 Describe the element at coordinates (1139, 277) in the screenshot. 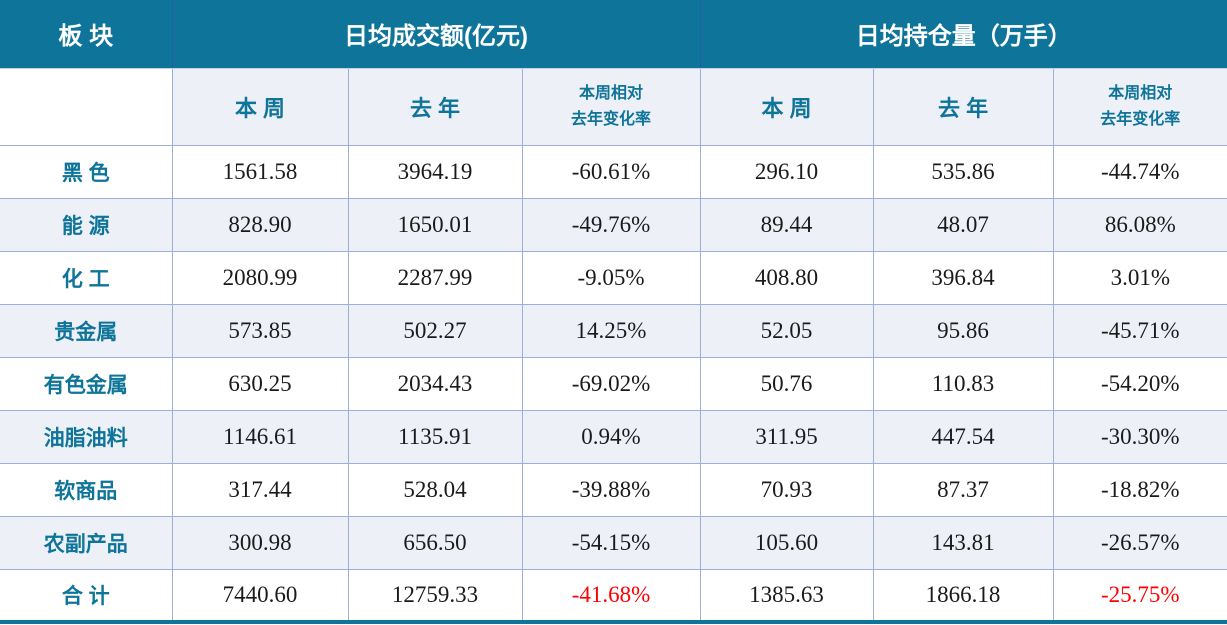

I see `openinterest-change-cell: 3.01%` at that location.